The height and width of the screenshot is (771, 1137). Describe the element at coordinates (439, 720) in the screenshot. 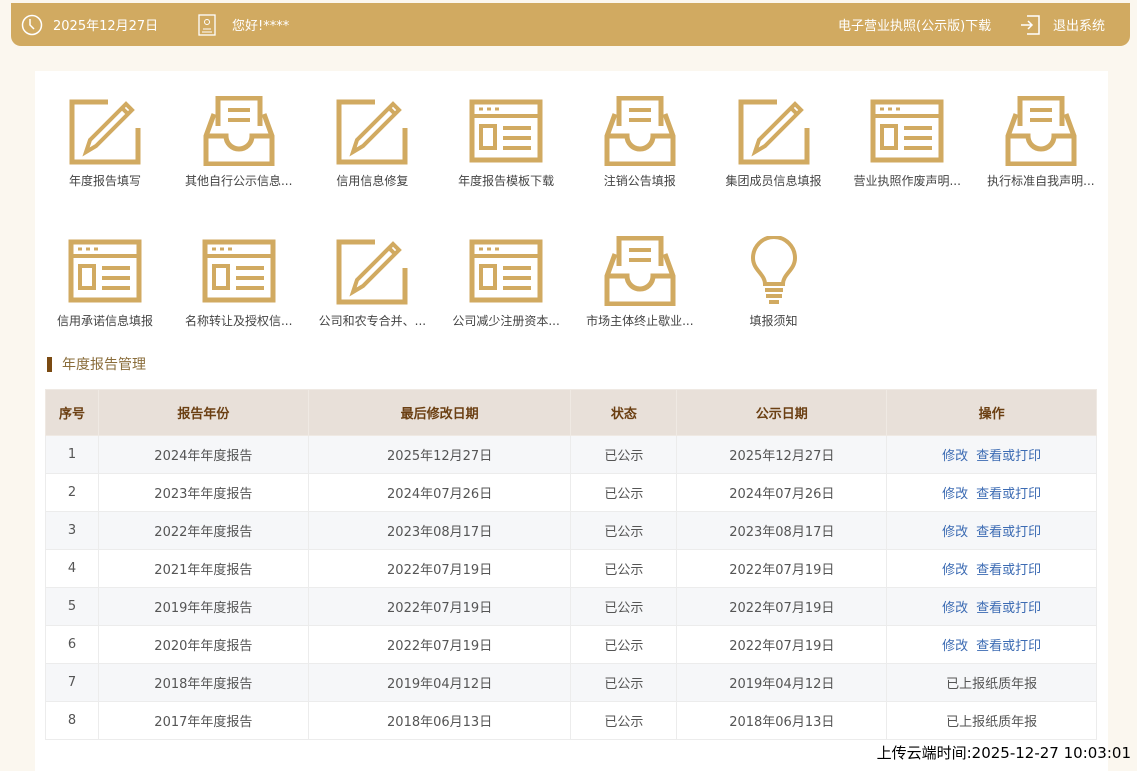

I see `table-cell: 2018年06月13日` at that location.